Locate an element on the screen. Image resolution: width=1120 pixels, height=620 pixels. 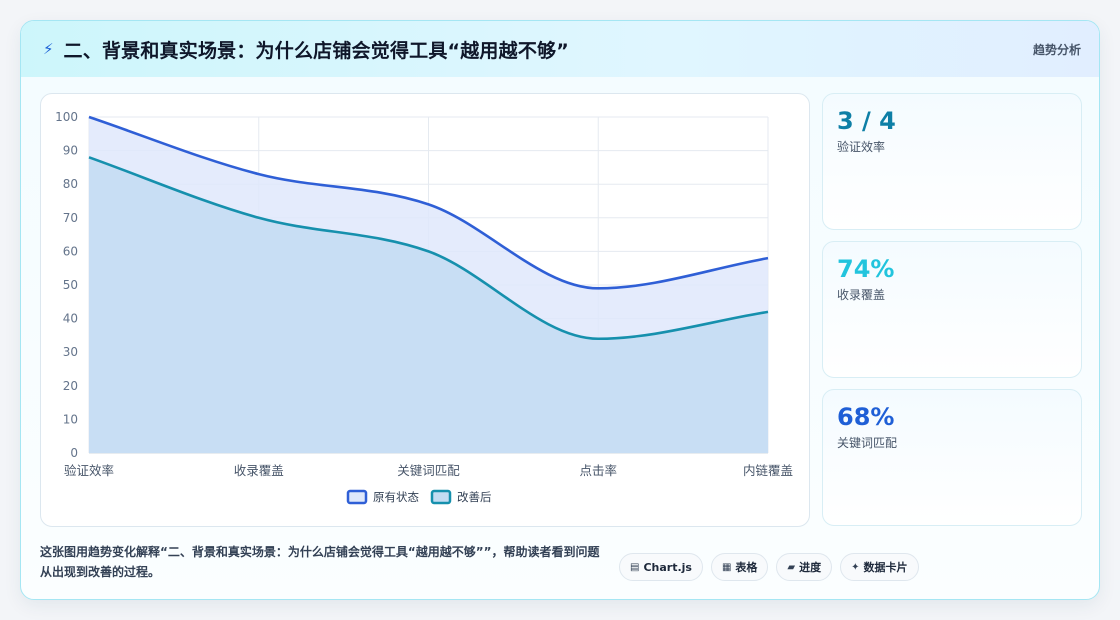
chip-chartjs: ▤ Chart.js is located at coordinates (661, 567).